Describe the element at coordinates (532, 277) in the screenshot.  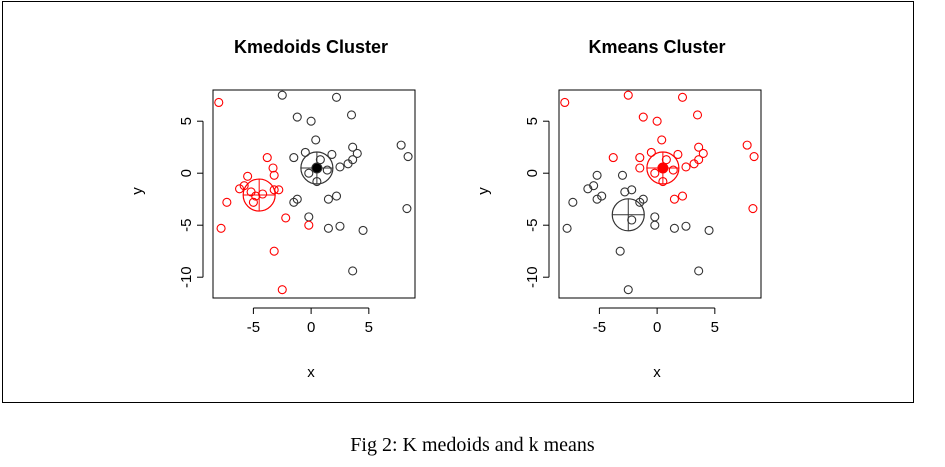
I see `kmeans-y-tick-label: -10` at that location.